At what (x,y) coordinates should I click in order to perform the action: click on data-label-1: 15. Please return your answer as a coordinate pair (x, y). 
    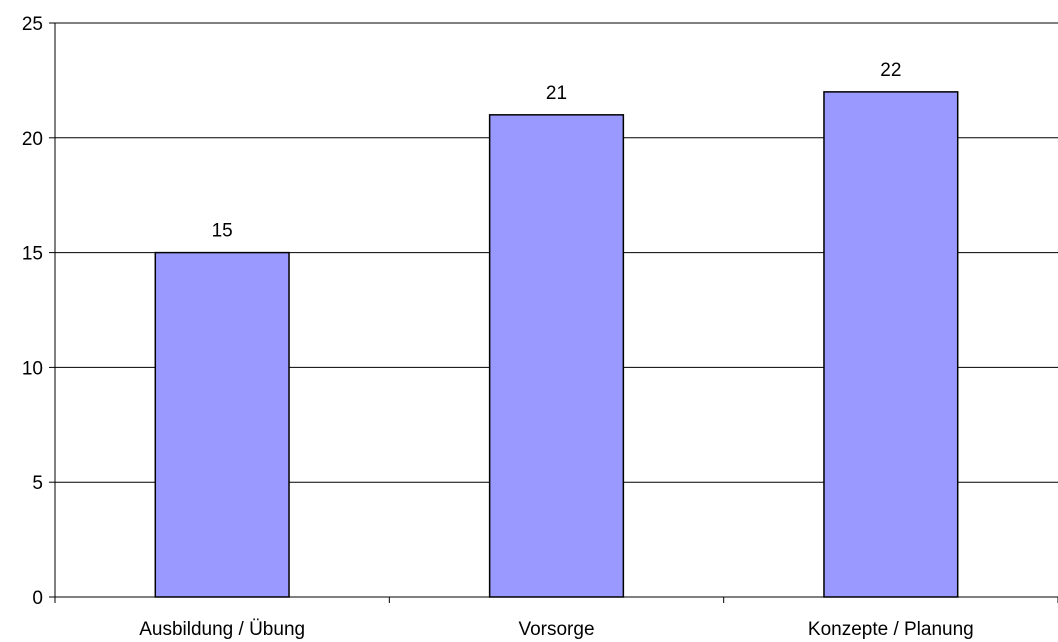
    Looking at the image, I should click on (222, 231).